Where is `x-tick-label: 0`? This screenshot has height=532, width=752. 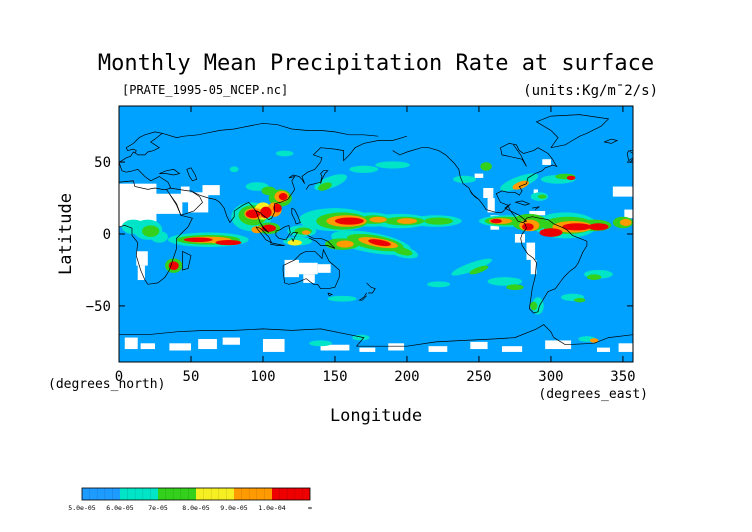 x-tick-label: 0 is located at coordinates (119, 377).